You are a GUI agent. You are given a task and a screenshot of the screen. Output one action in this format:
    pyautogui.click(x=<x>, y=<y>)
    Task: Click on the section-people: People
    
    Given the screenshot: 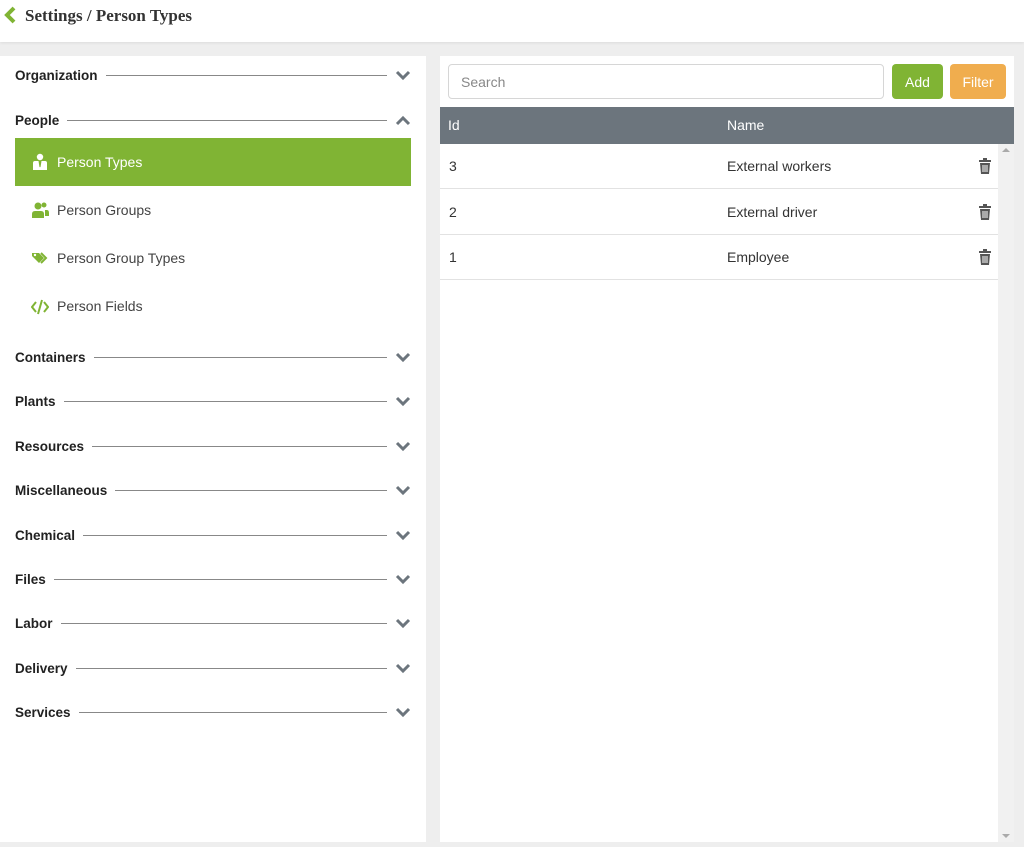 What is the action you would take?
    pyautogui.click(x=213, y=120)
    